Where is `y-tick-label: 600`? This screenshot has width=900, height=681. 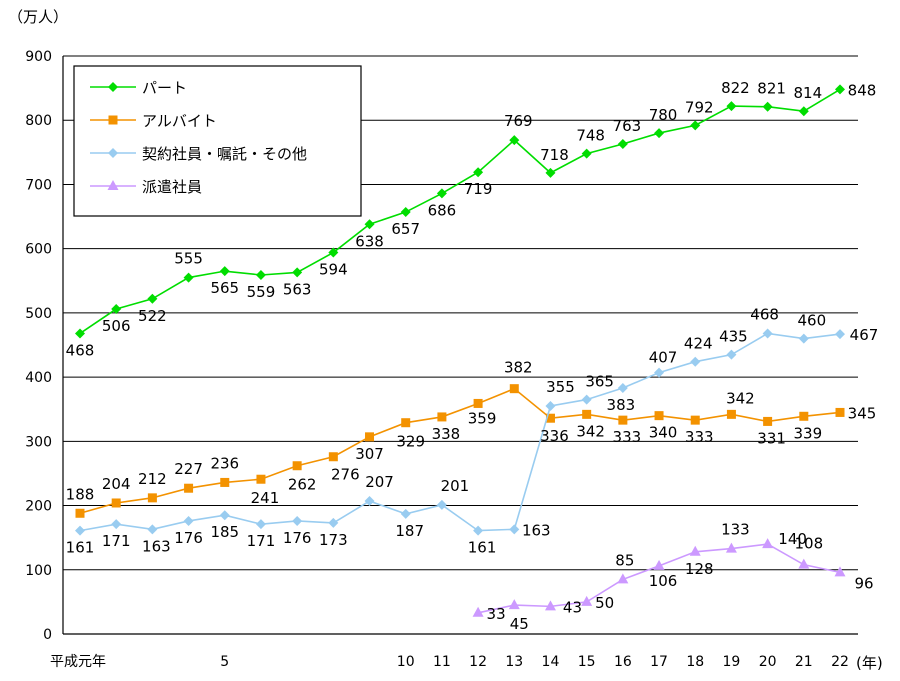
y-tick-label: 600 is located at coordinates (38, 250).